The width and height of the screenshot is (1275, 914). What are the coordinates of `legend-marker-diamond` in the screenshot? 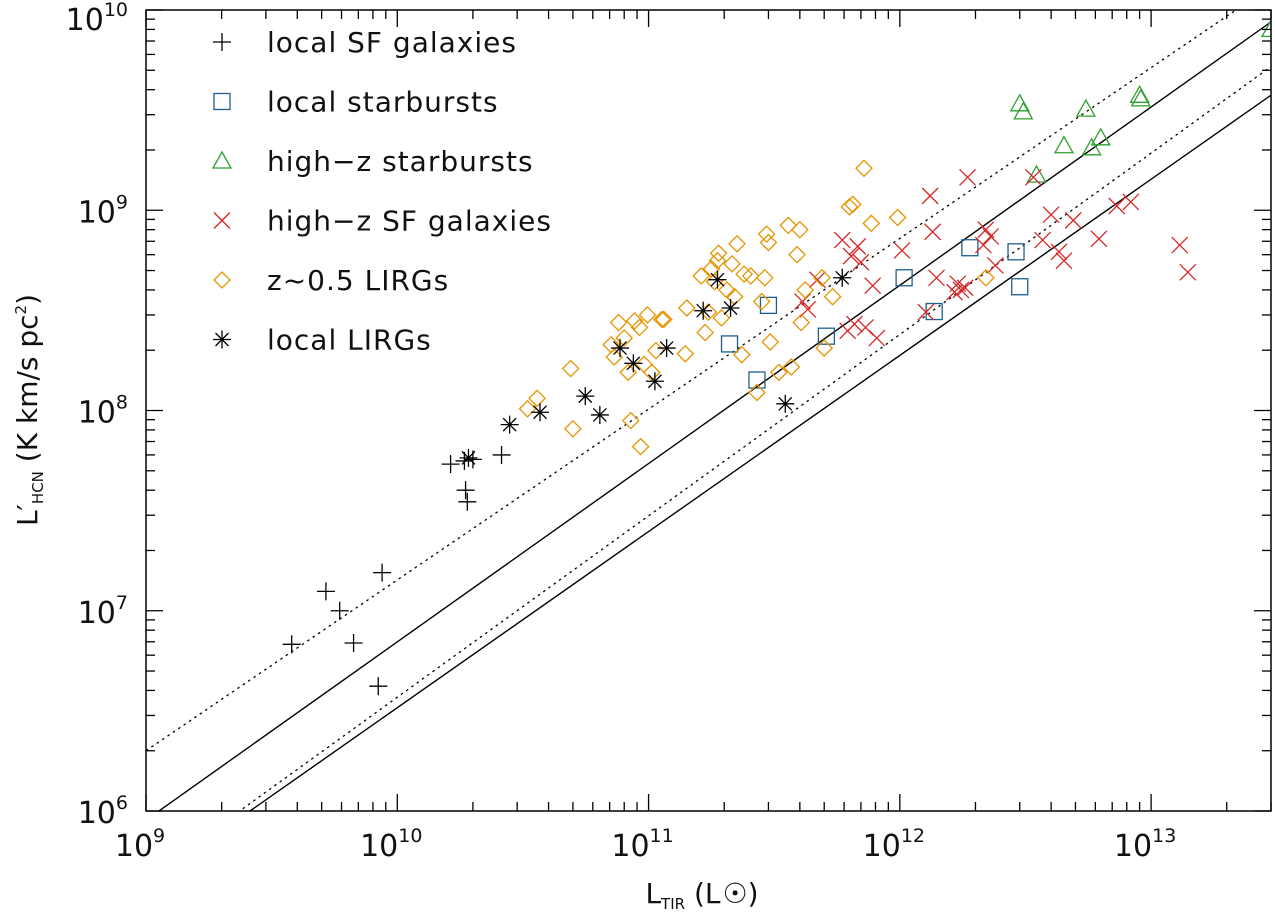 It's located at (222, 280).